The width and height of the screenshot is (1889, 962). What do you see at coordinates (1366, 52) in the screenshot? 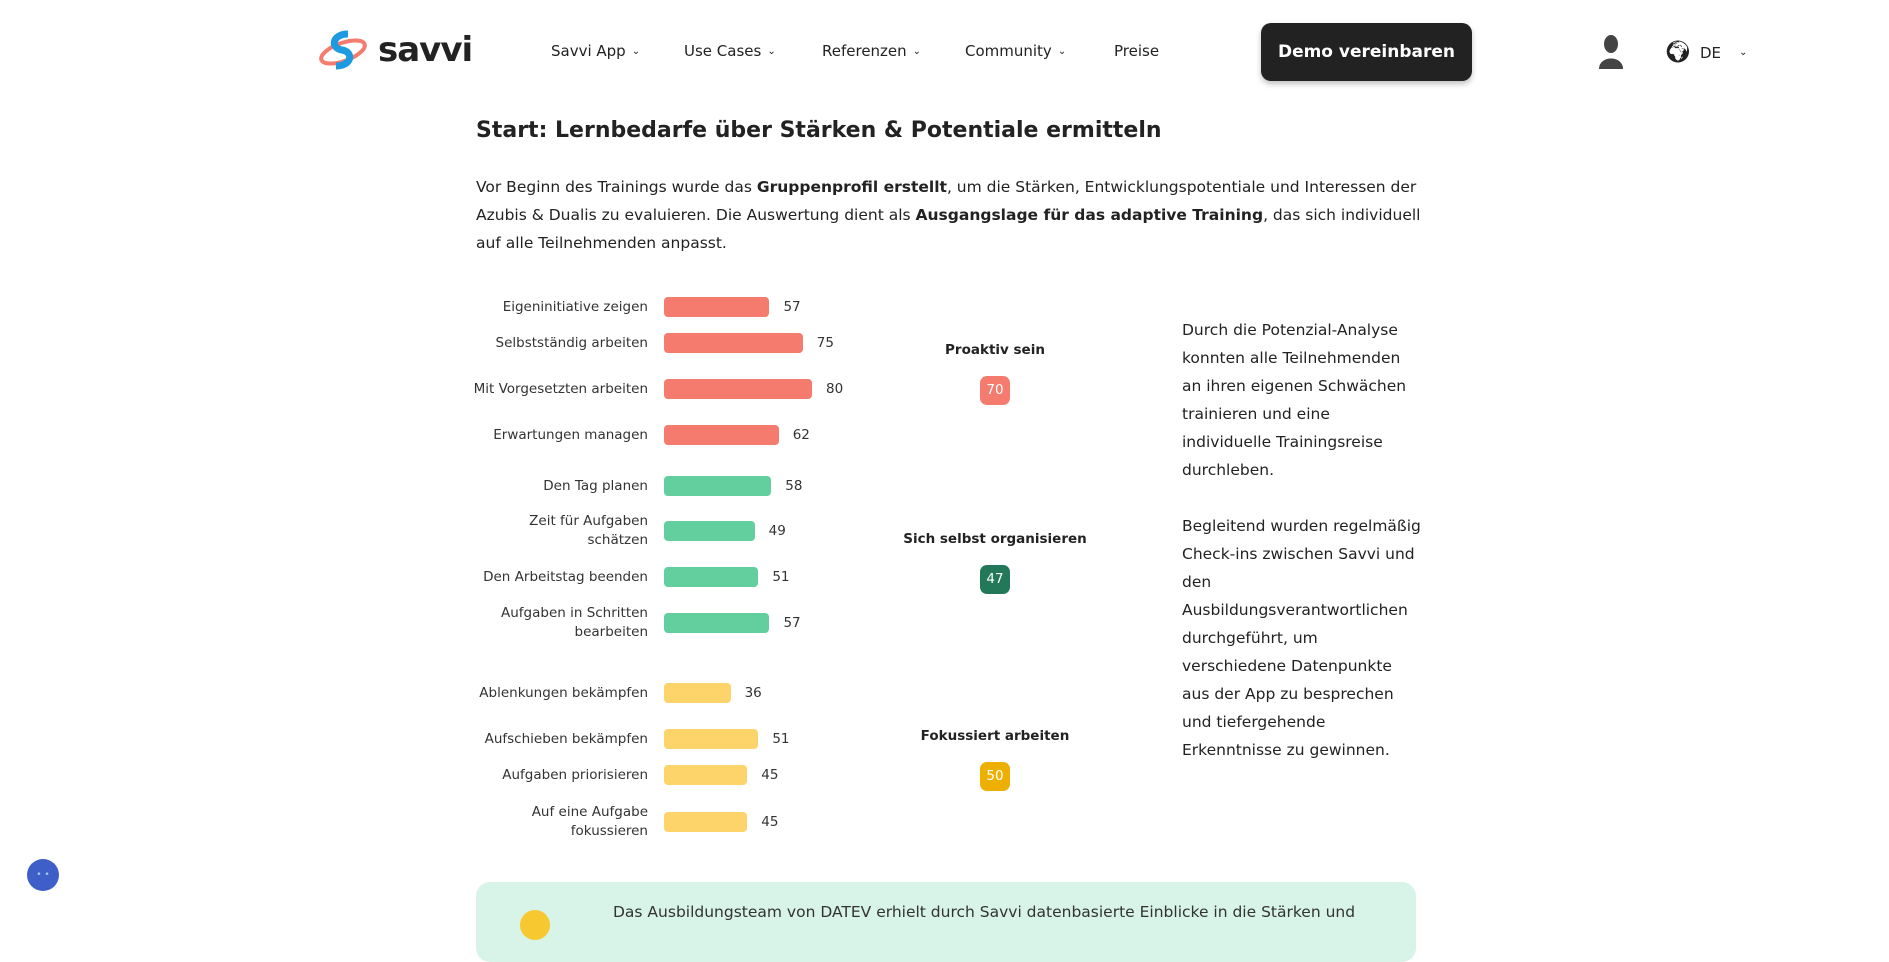
I see `demo-button: Demo vereinbaren` at bounding box center [1366, 52].